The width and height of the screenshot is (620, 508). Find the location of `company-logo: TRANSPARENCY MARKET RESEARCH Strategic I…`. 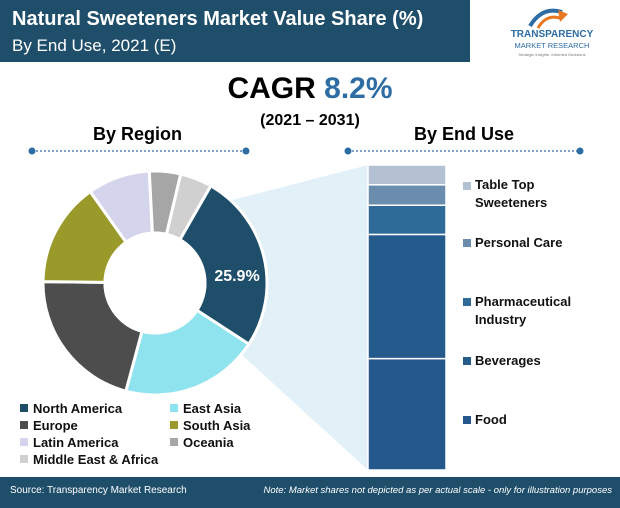

company-logo: TRANSPARENCY MARKET RESEARCH Strategic I… is located at coordinates (552, 34).